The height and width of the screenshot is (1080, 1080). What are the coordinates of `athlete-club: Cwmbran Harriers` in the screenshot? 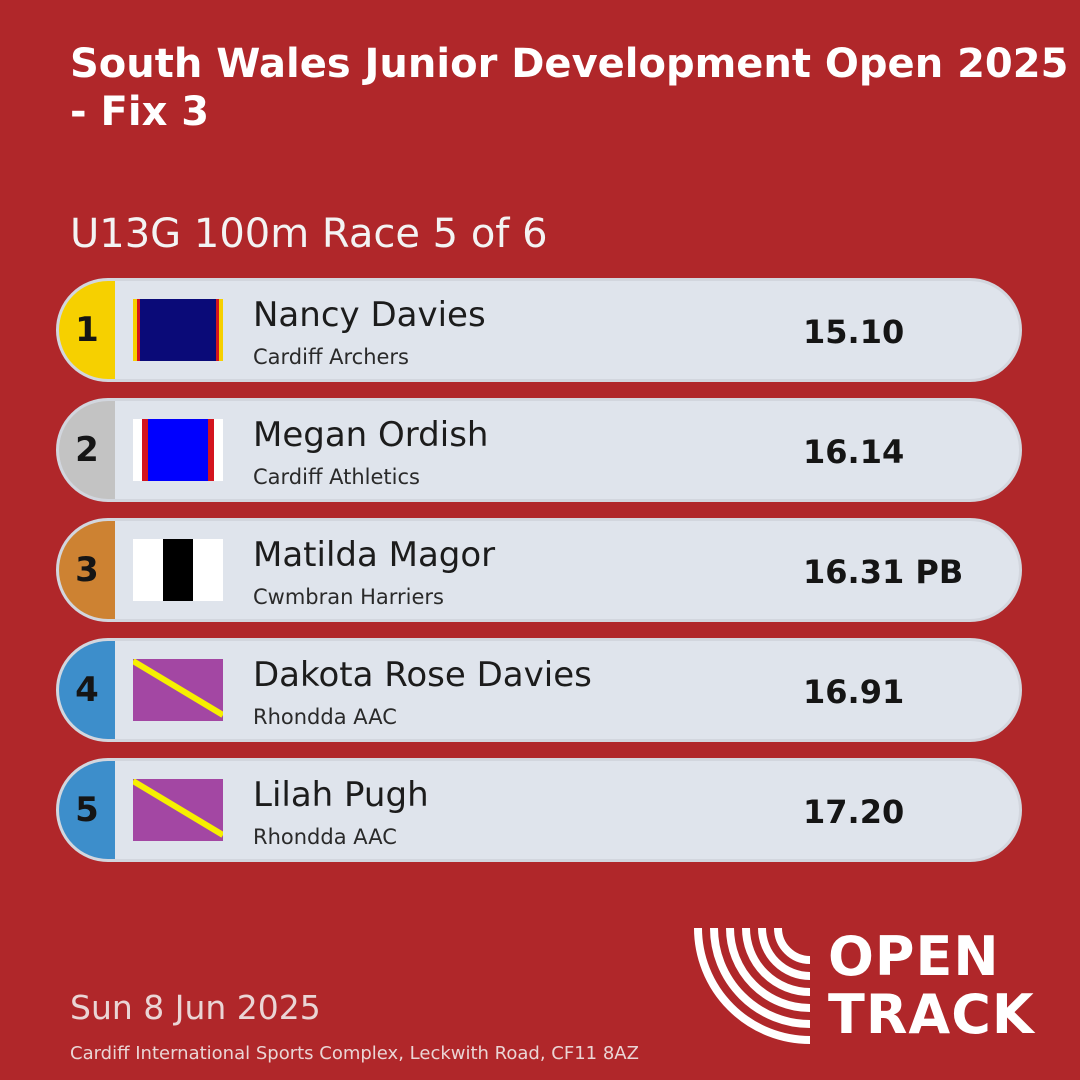 It's located at (348, 597).